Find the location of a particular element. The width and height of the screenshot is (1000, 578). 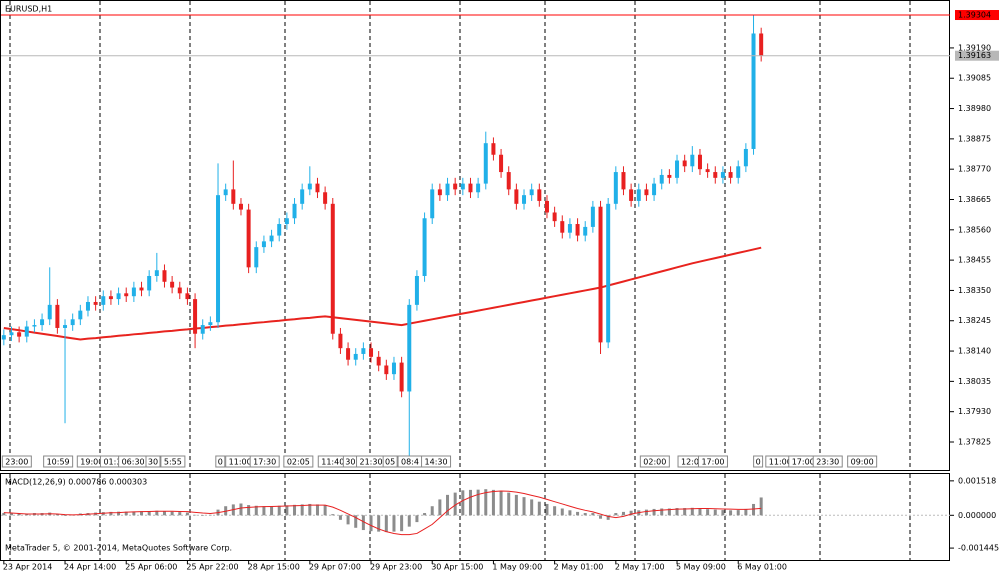

y-tick-label: 1.38245 is located at coordinates (974, 320).